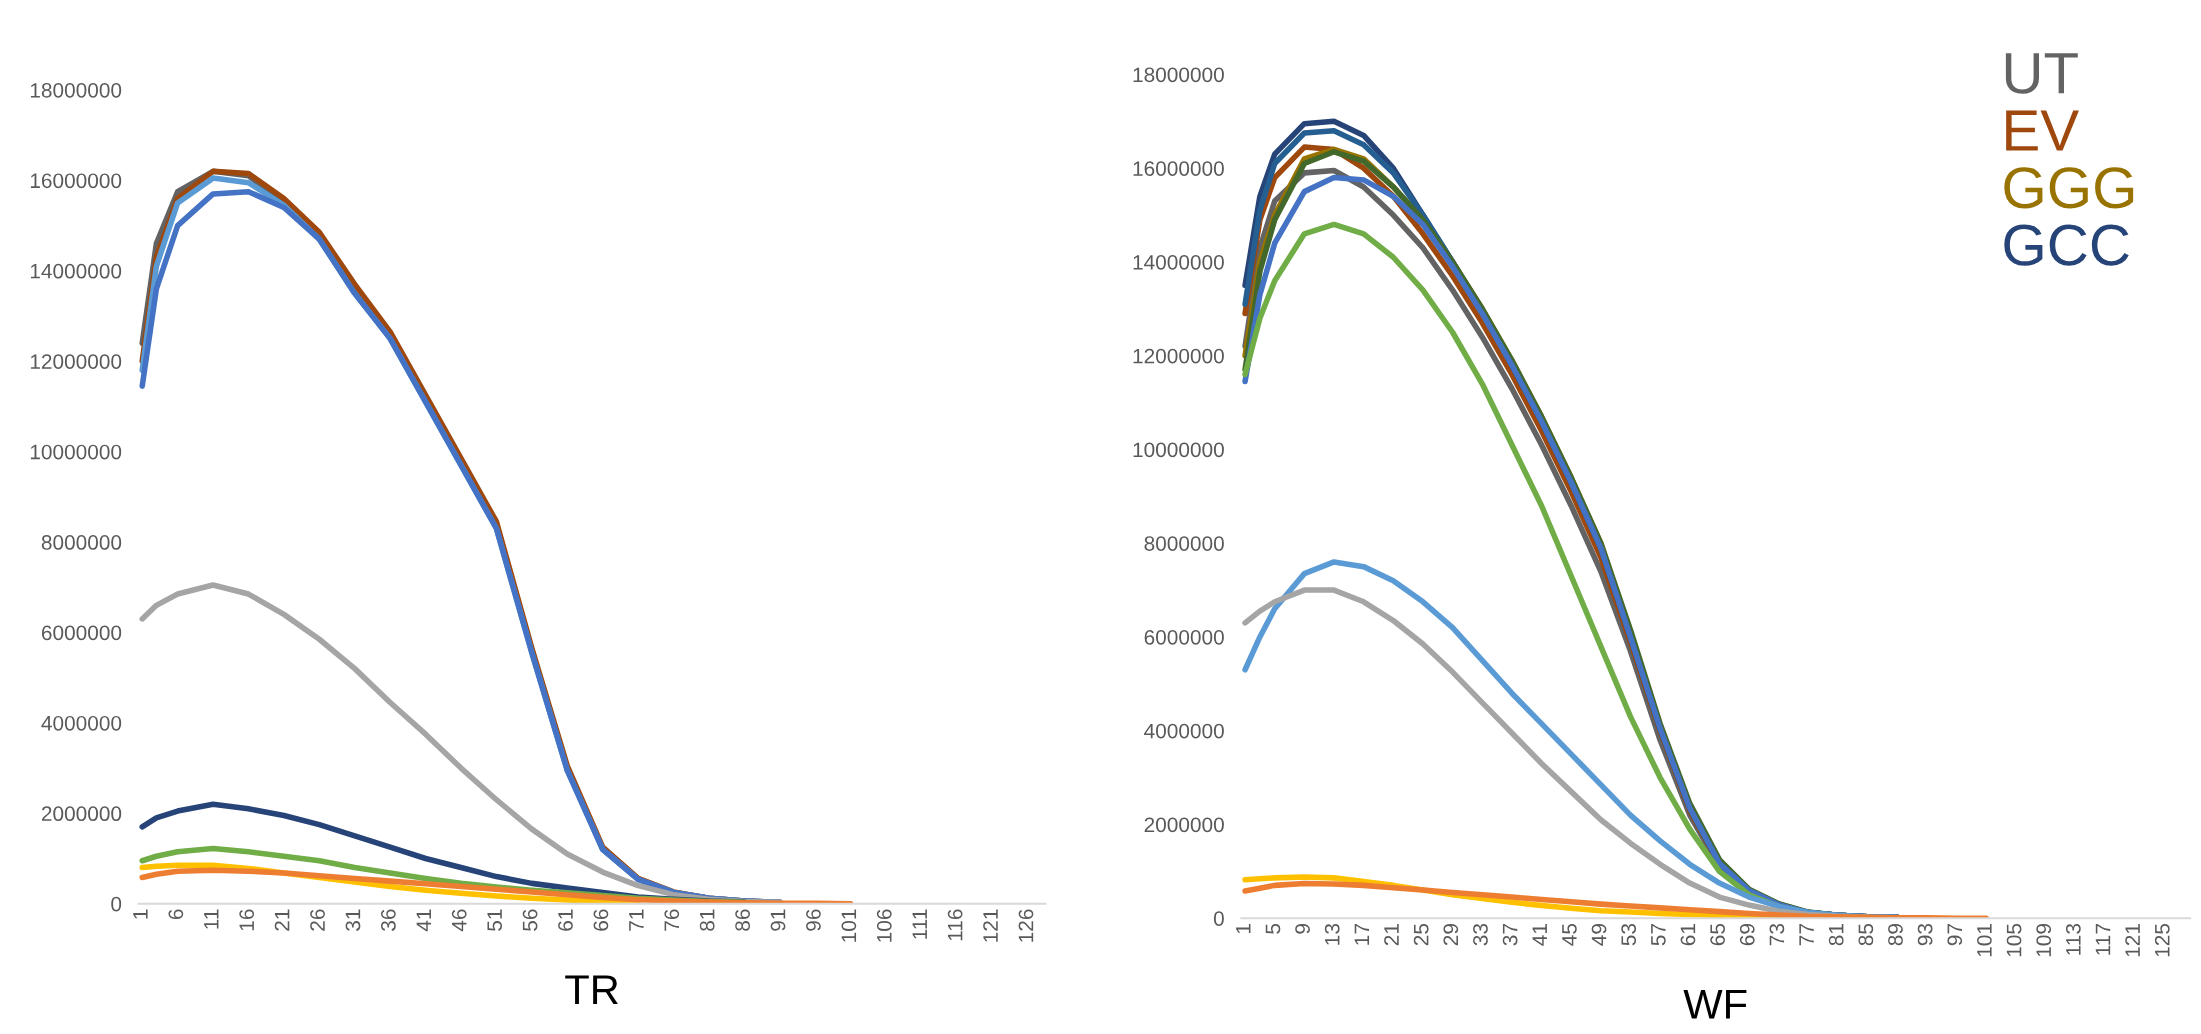 This screenshot has height=1034, width=2201. What do you see at coordinates (247, 920) in the screenshot?
I see `x-tick-label: 16` at bounding box center [247, 920].